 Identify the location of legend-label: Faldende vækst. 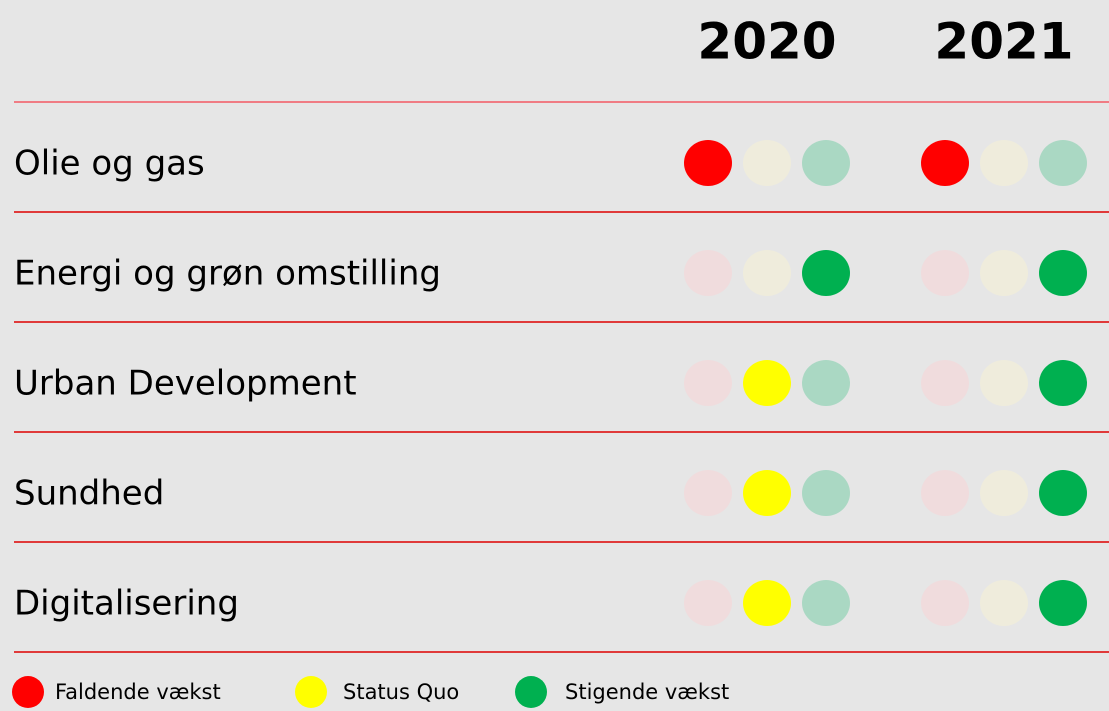
(138, 692).